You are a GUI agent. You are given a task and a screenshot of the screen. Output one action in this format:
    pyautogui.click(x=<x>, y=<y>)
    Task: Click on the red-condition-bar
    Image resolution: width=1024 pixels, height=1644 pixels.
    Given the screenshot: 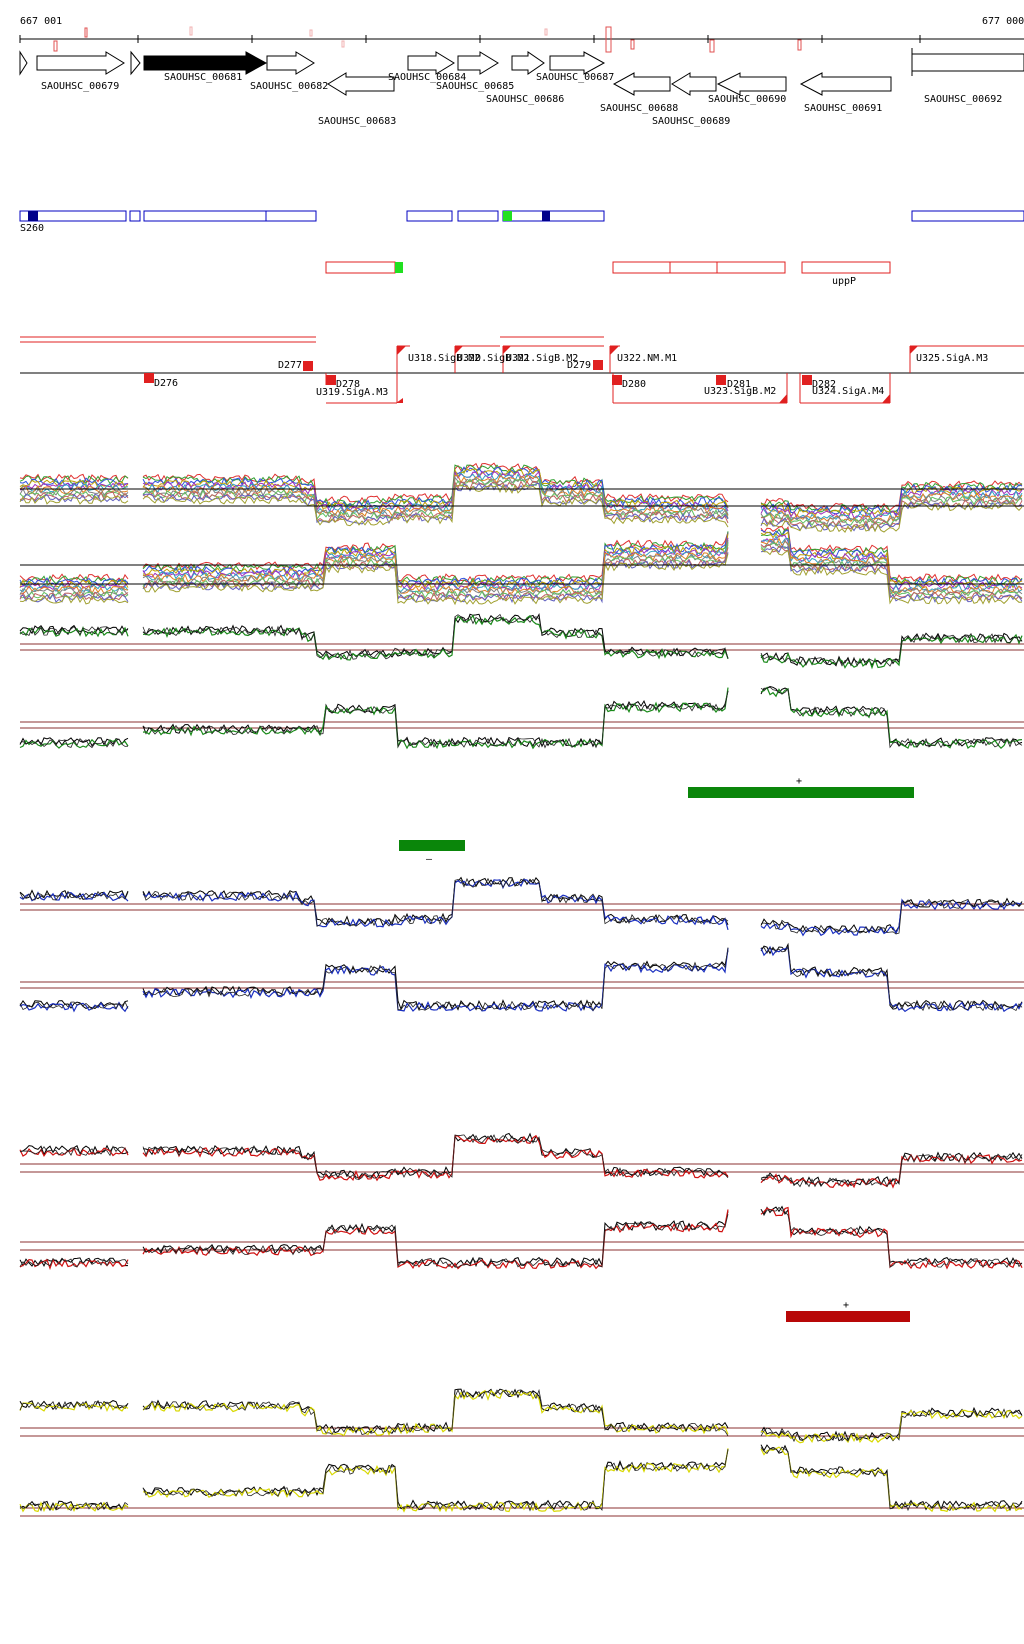 What is the action you would take?
    pyautogui.click(x=848, y=1316)
    